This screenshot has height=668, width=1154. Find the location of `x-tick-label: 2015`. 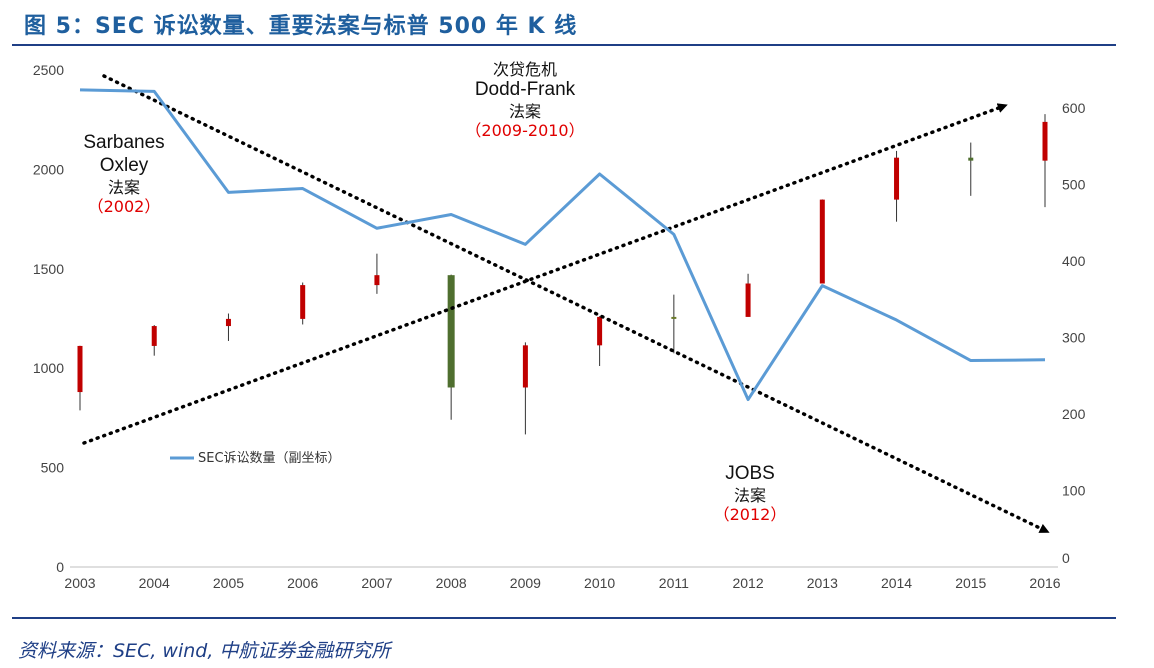

x-tick-label: 2015 is located at coordinates (970, 583).